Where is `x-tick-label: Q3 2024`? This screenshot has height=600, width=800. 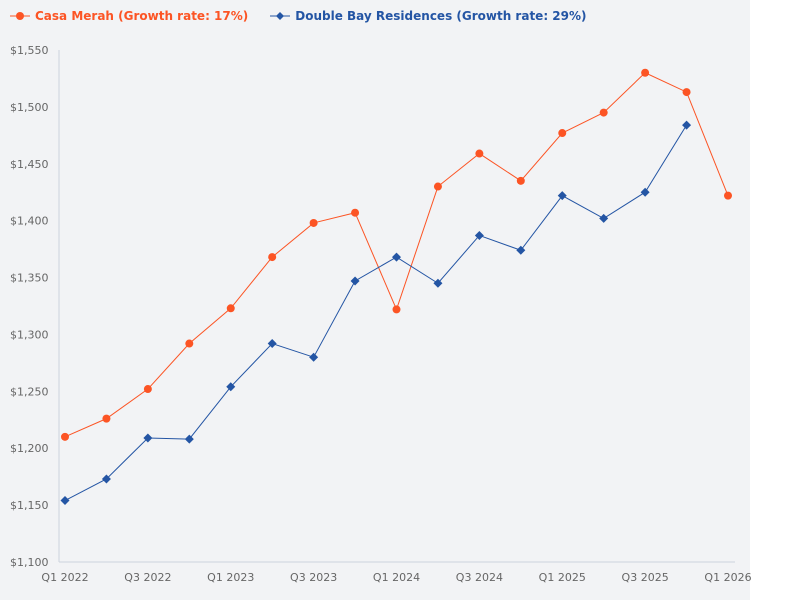
x-tick-label: Q3 2024 is located at coordinates (479, 577).